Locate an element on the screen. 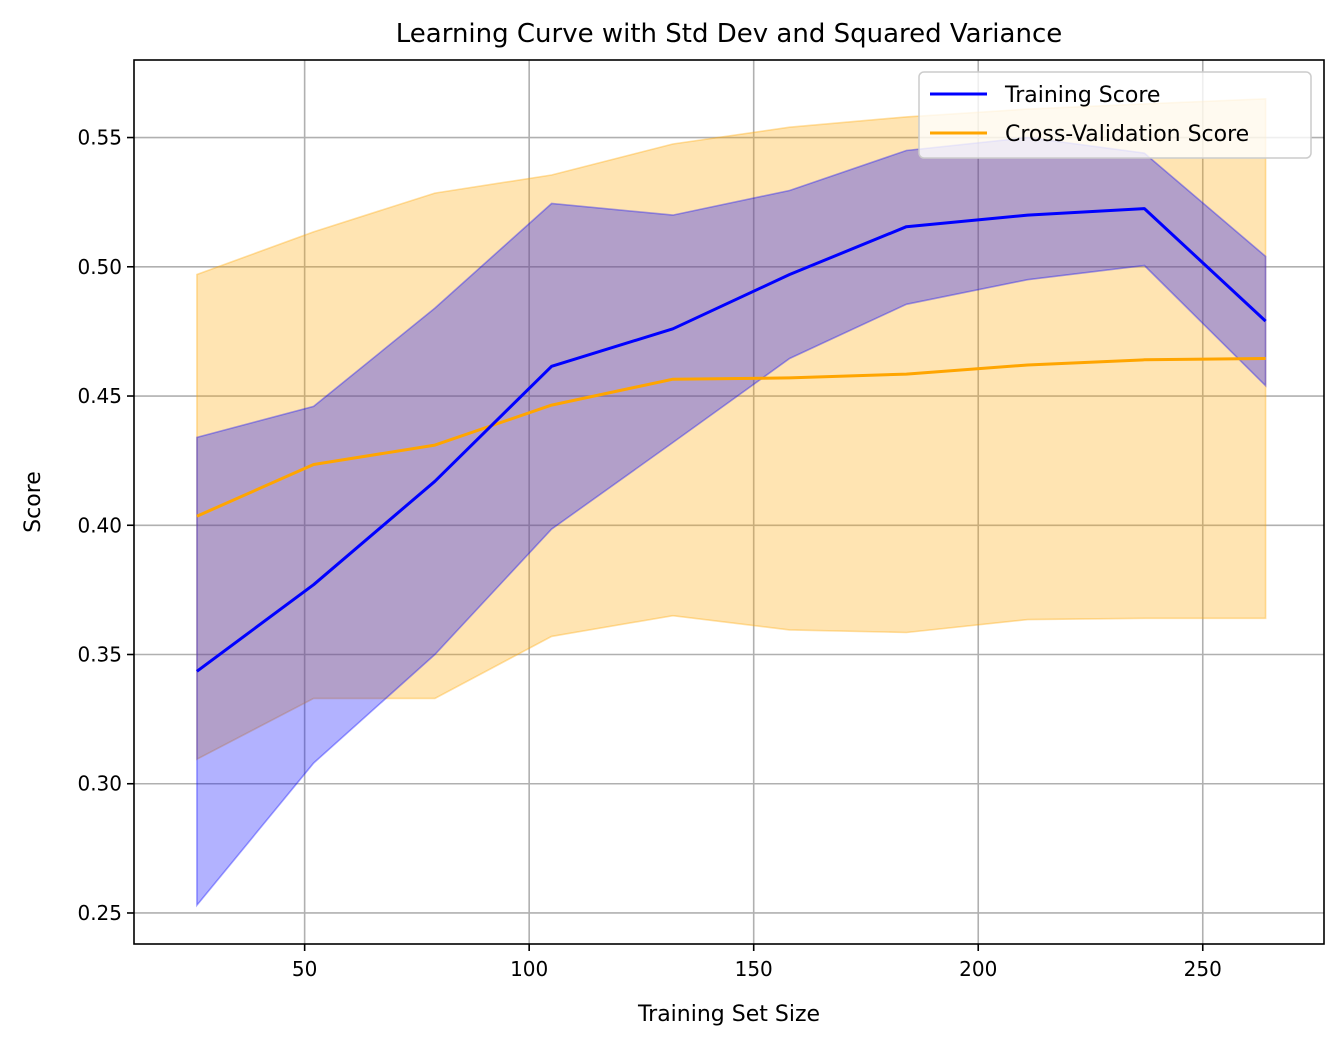 The width and height of the screenshot is (1343, 1046). x-axis-label: Training Set Size is located at coordinates (728, 1014).